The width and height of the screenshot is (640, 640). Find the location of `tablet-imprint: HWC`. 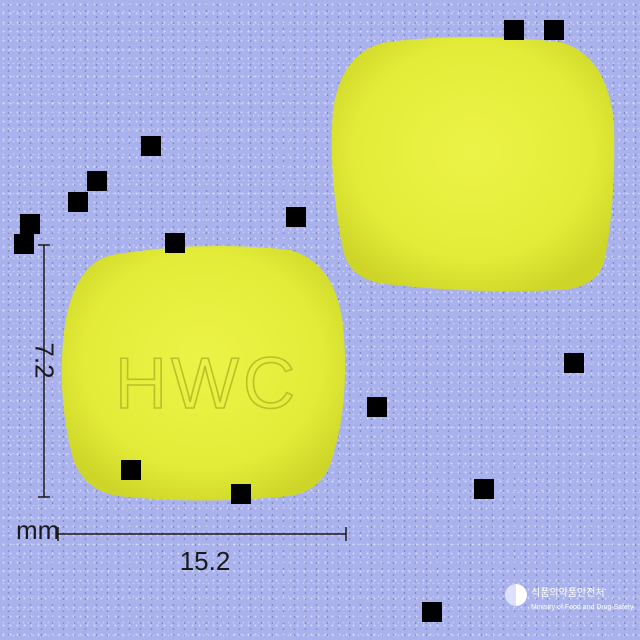

tablet-imprint: HWC is located at coordinates (207, 384).